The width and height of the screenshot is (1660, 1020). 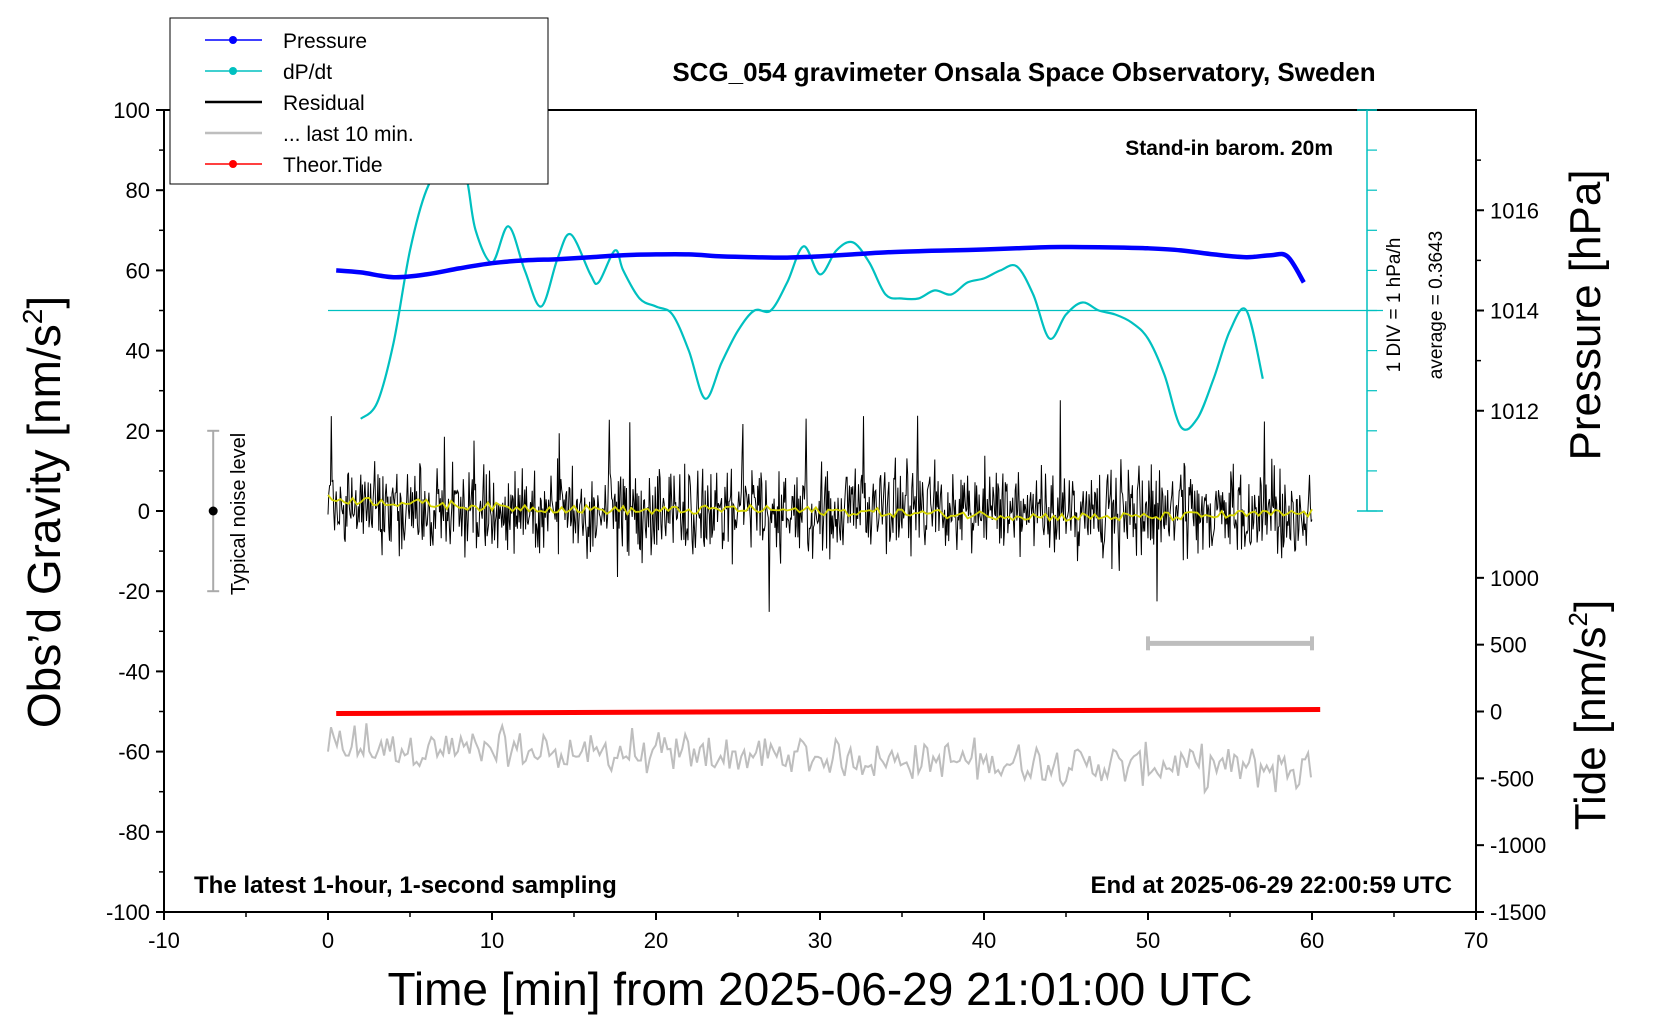 I want to click on legend-label: Residual, so click(x=324, y=103).